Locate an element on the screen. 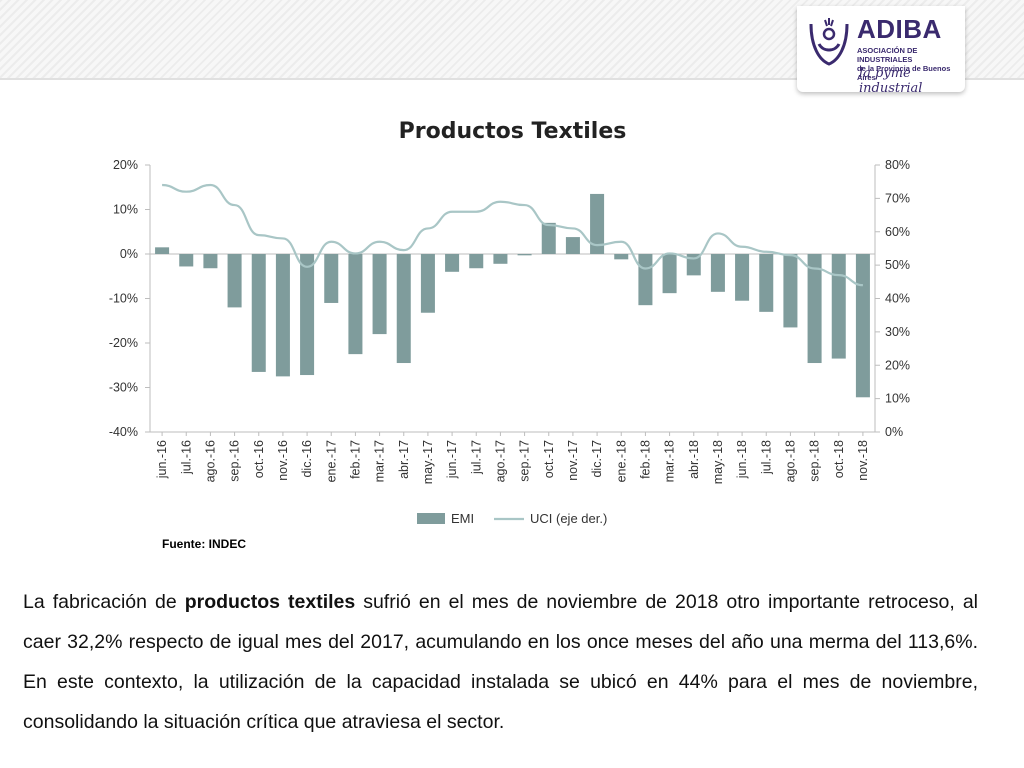 The width and height of the screenshot is (1024, 768). y-right-tick-label: 0% is located at coordinates (894, 432).